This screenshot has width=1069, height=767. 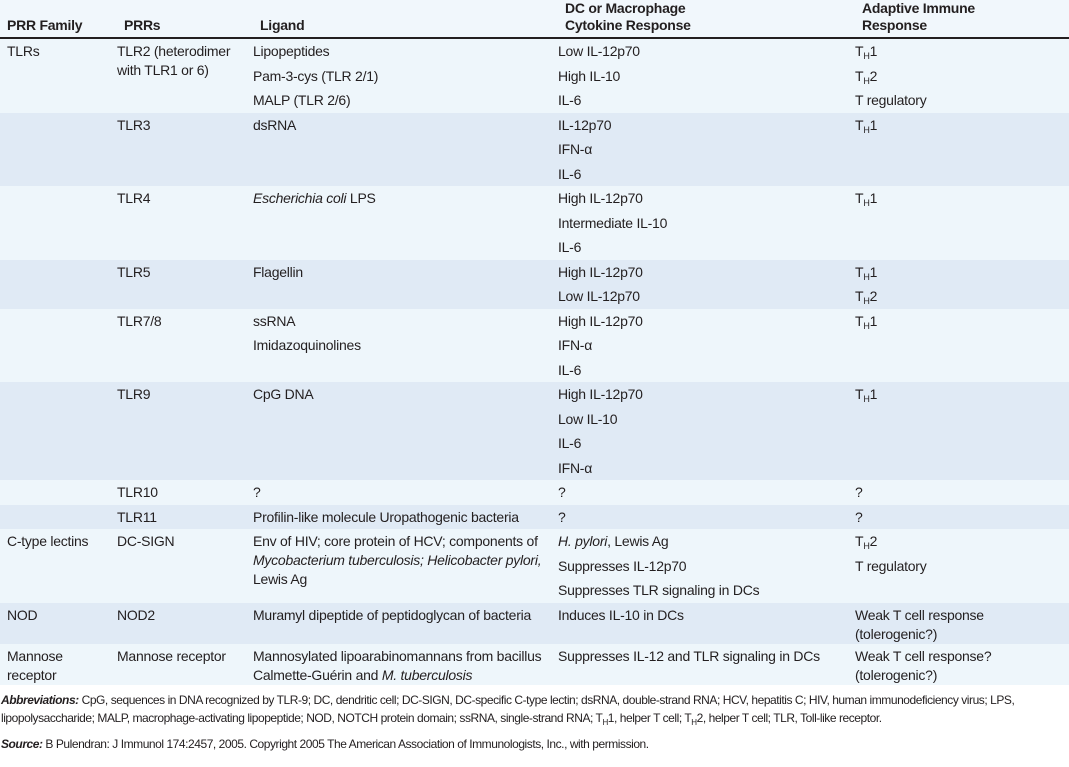 I want to click on cell-line: IL-12p70, so click(x=585, y=124).